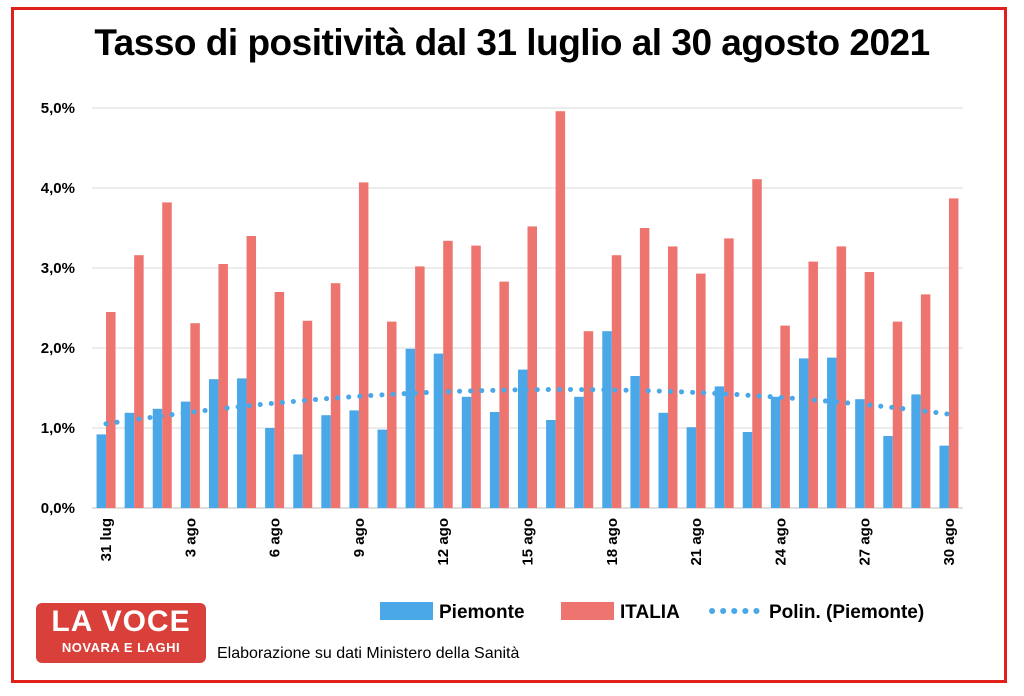  I want to click on logo-line1: LA VOCE, so click(121, 621).